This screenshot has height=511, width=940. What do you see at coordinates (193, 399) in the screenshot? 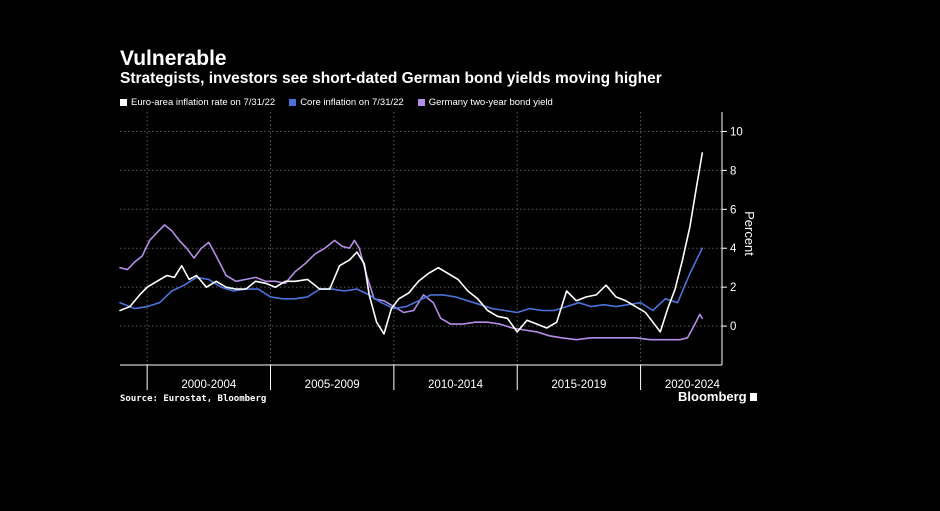
I see `source-note: Source: Eurostat, Bloomberg` at bounding box center [193, 399].